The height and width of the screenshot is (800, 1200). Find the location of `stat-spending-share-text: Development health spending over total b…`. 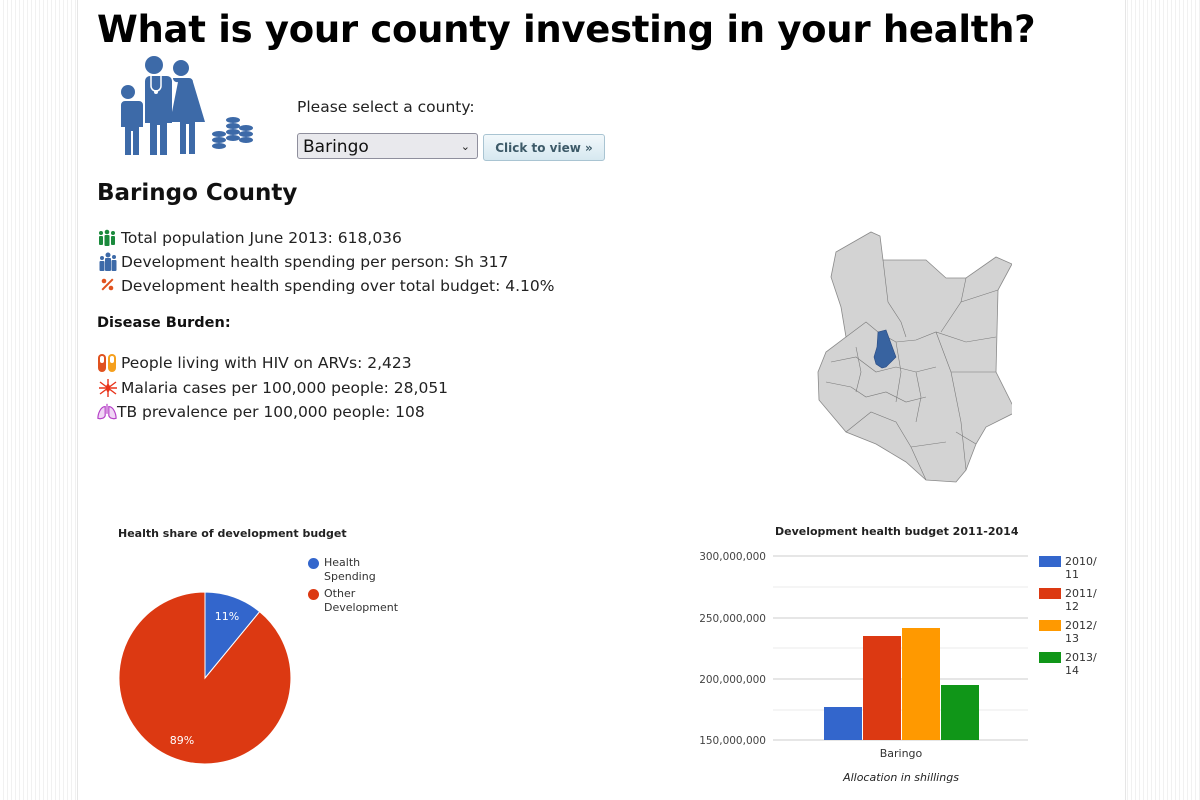

stat-spending-share-text: Development health spending over total b… is located at coordinates (338, 286).